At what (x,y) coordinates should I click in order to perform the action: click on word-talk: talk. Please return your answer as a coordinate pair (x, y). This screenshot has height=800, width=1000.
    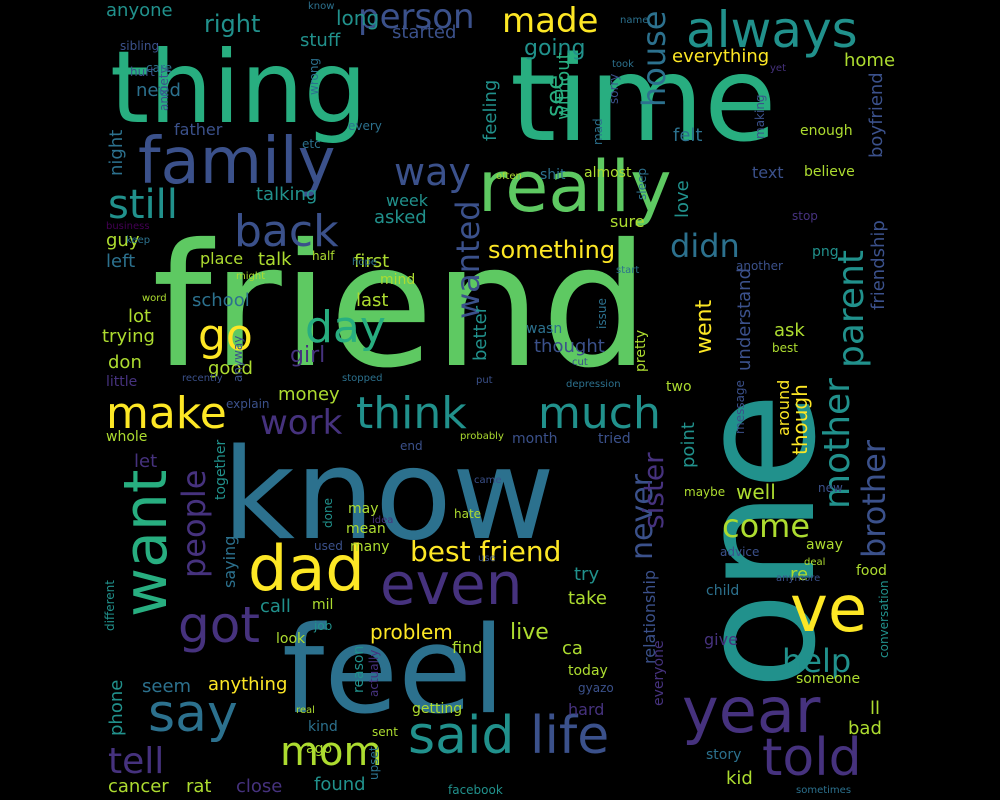
    Looking at the image, I should click on (275, 259).